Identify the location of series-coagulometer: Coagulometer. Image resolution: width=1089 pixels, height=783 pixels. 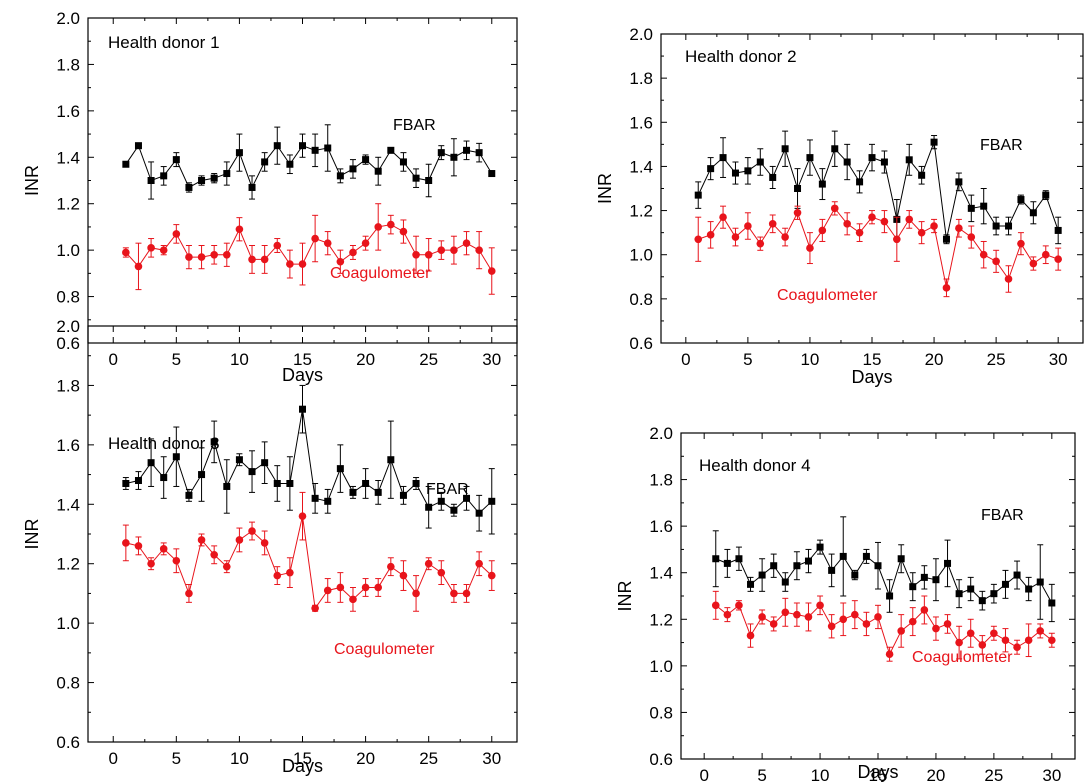
(883, 628).